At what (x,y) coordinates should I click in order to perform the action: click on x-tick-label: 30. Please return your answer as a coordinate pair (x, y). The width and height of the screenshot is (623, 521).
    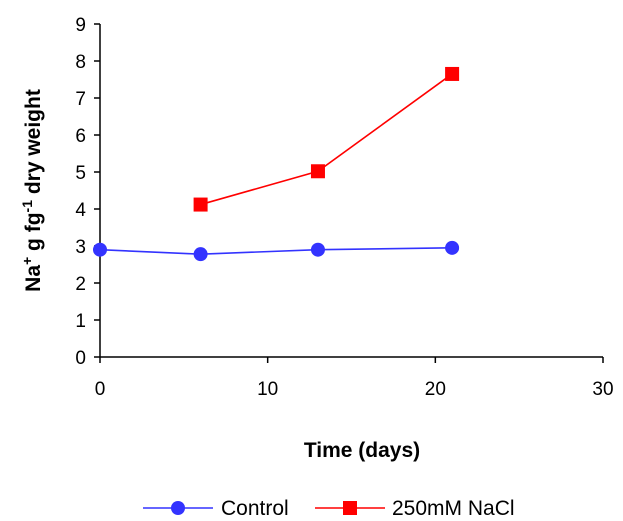
    Looking at the image, I should click on (602, 389).